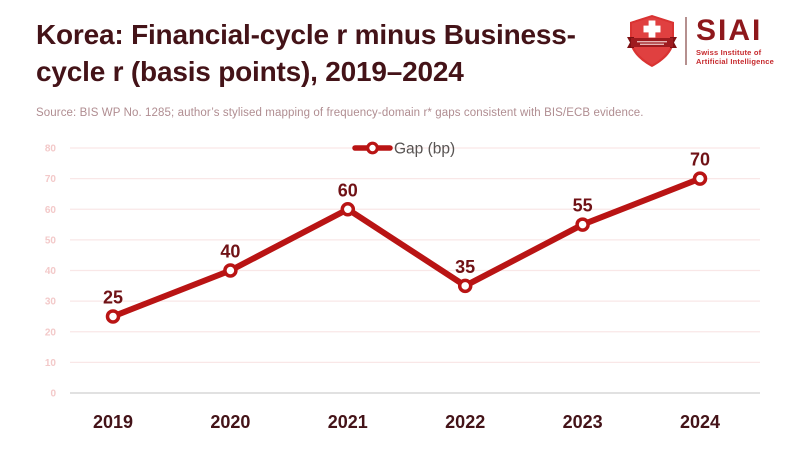 The image size is (800, 455). Describe the element at coordinates (700, 160) in the screenshot. I see `data-label: 70` at that location.